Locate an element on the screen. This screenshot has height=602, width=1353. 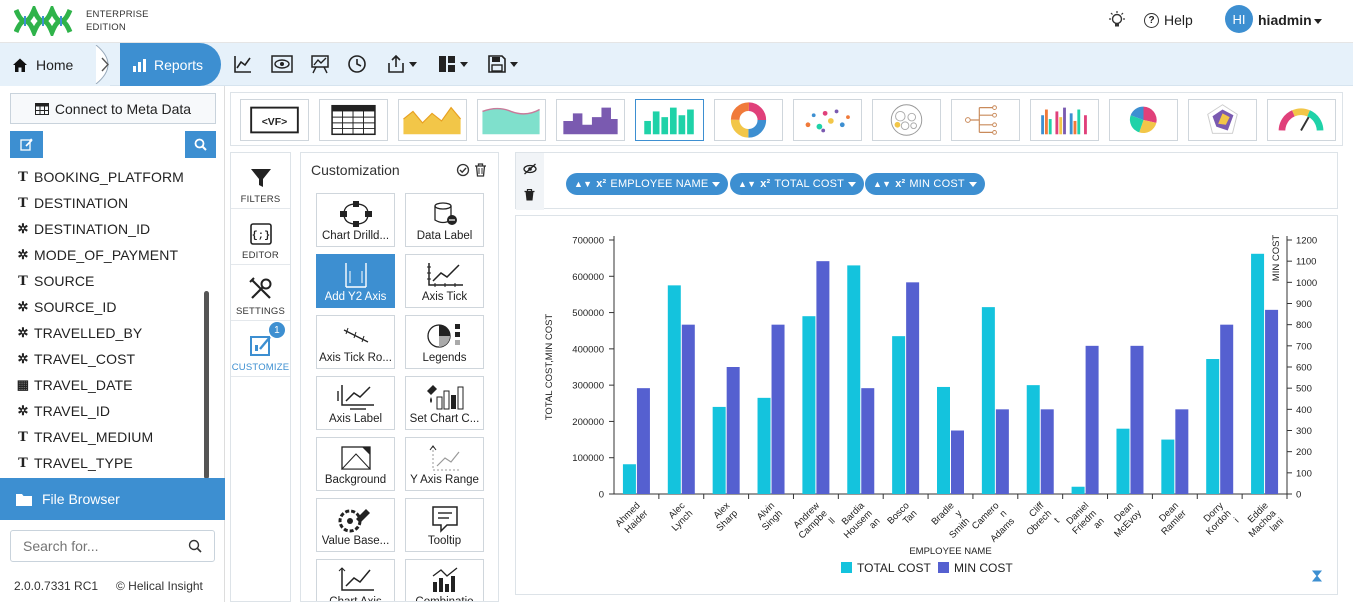
helical-logo-icon is located at coordinates (45, 21).